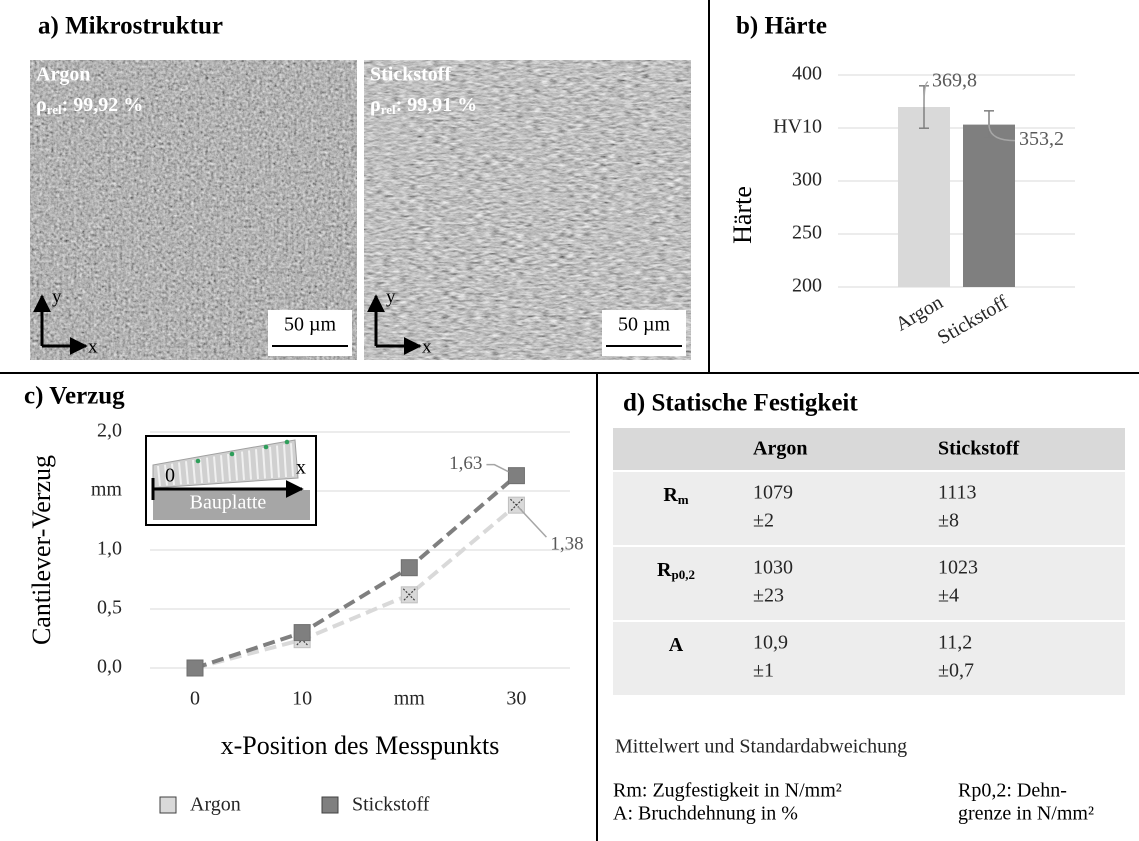 The image size is (1139, 841). What do you see at coordinates (103, 105) in the screenshot?
I see `density-value: : 99,92 %` at bounding box center [103, 105].